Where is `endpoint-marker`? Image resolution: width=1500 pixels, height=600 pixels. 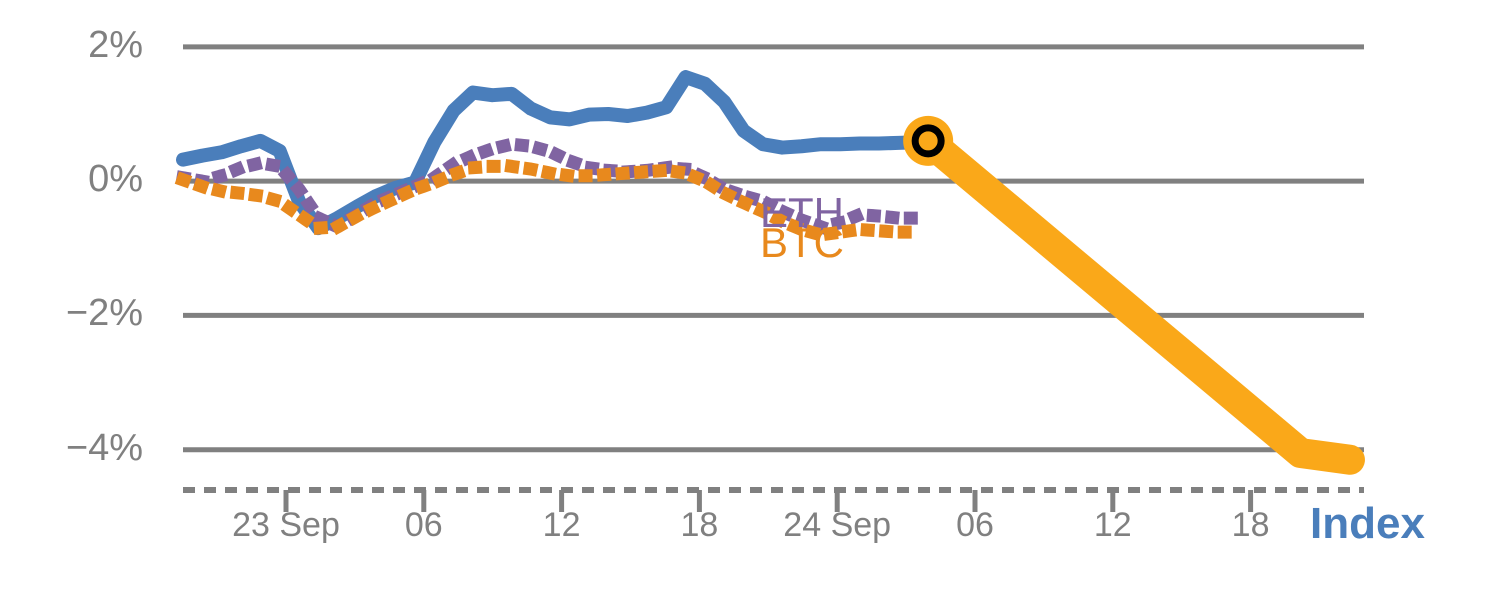 endpoint-marker is located at coordinates (928, 140).